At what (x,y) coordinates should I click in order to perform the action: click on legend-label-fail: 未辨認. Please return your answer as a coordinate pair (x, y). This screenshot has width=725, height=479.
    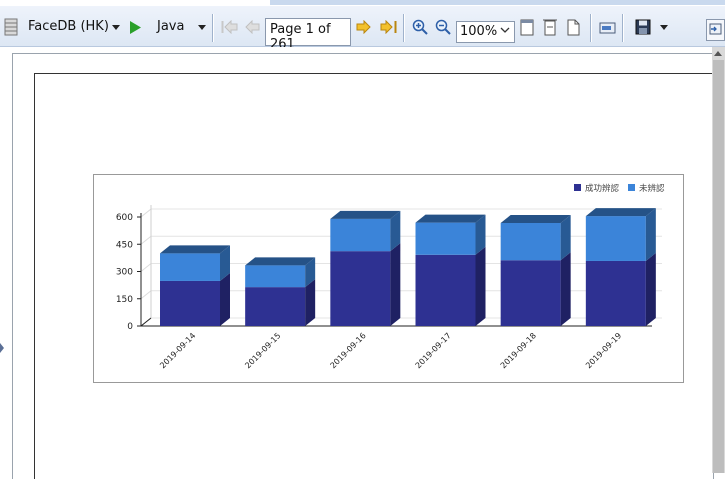
    Looking at the image, I should click on (652, 188).